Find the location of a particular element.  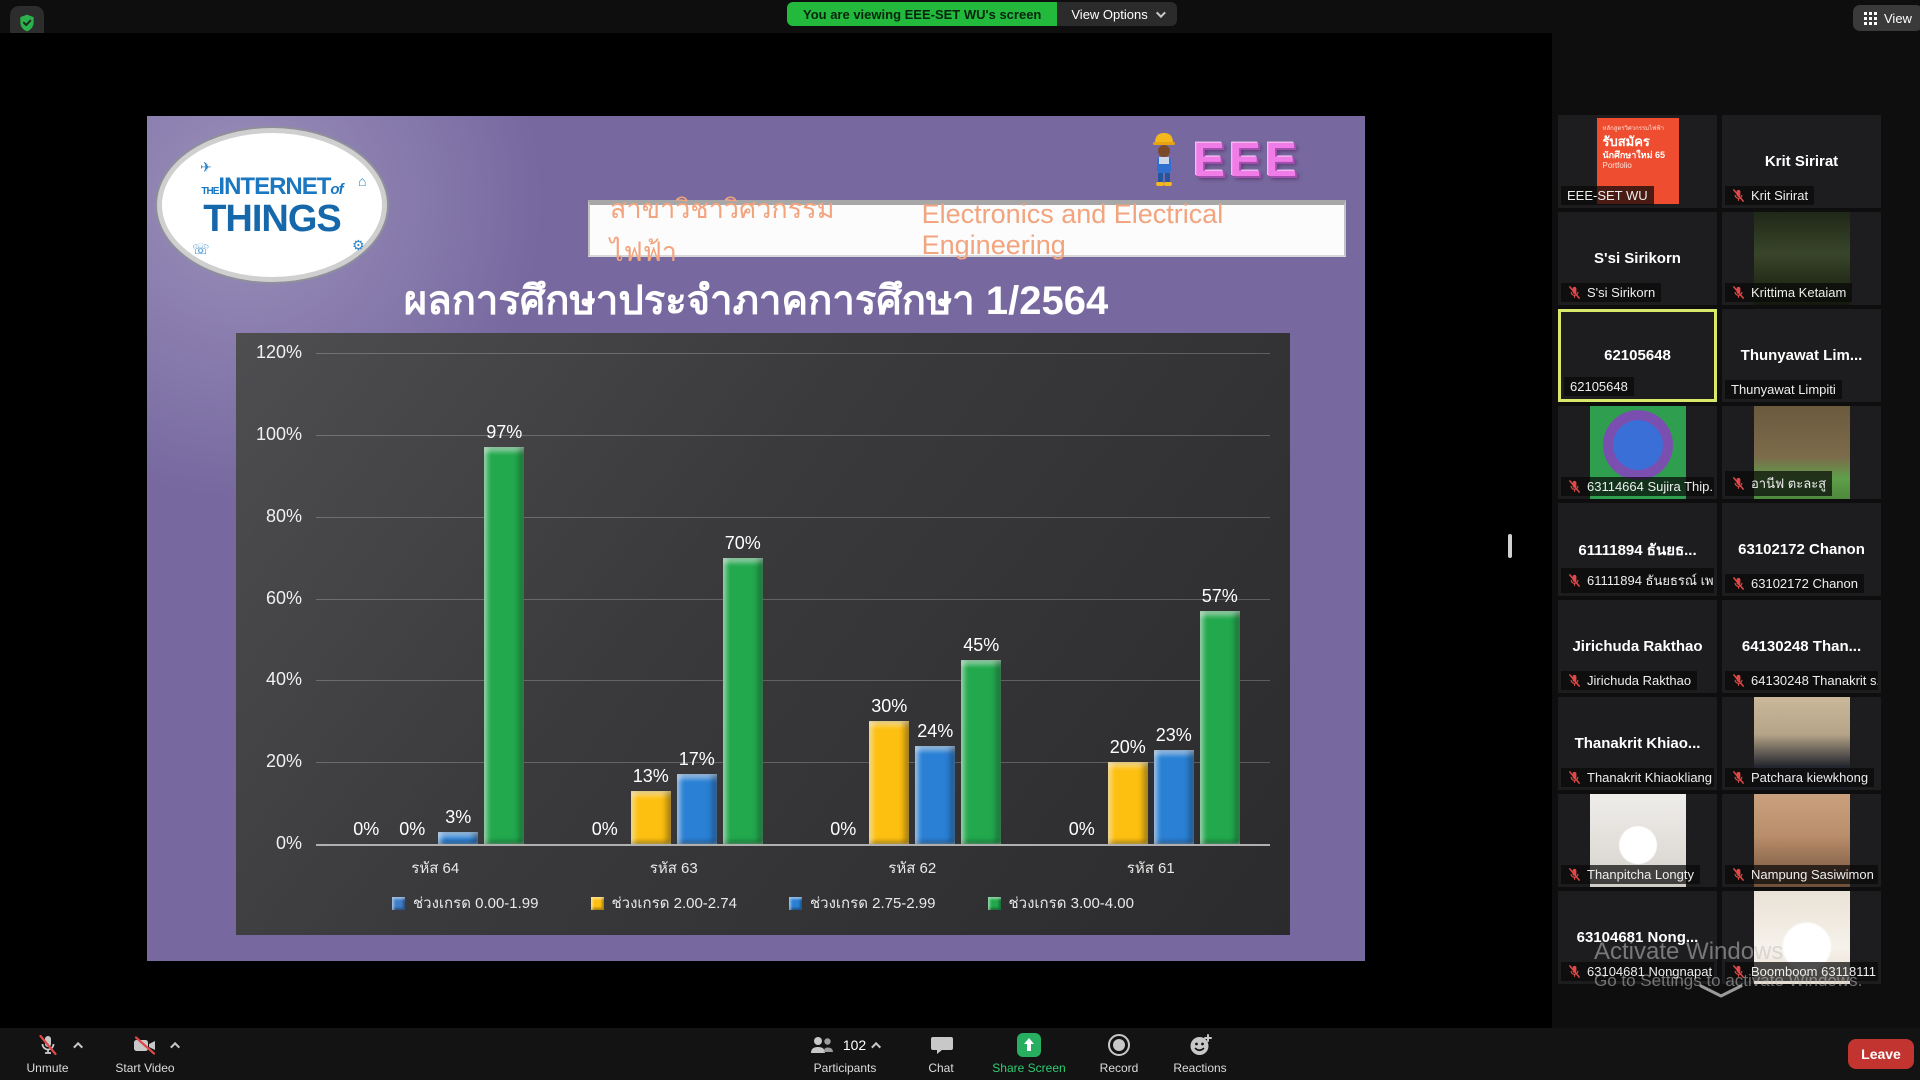

participant-display-name: 63102172 Chanon is located at coordinates (1801, 549).